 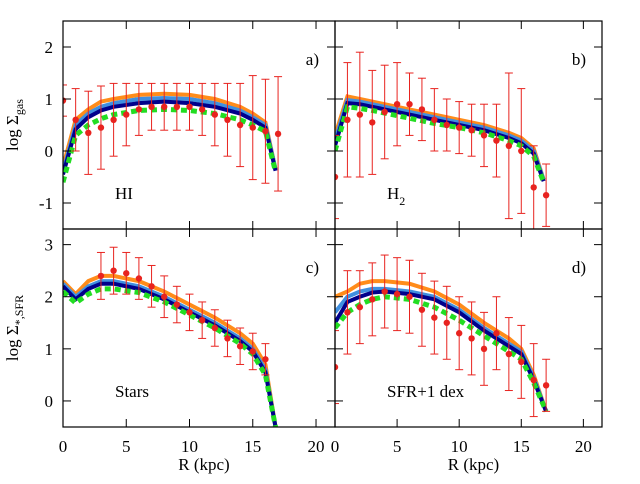 I want to click on annotation: Stars, so click(x=132, y=391).